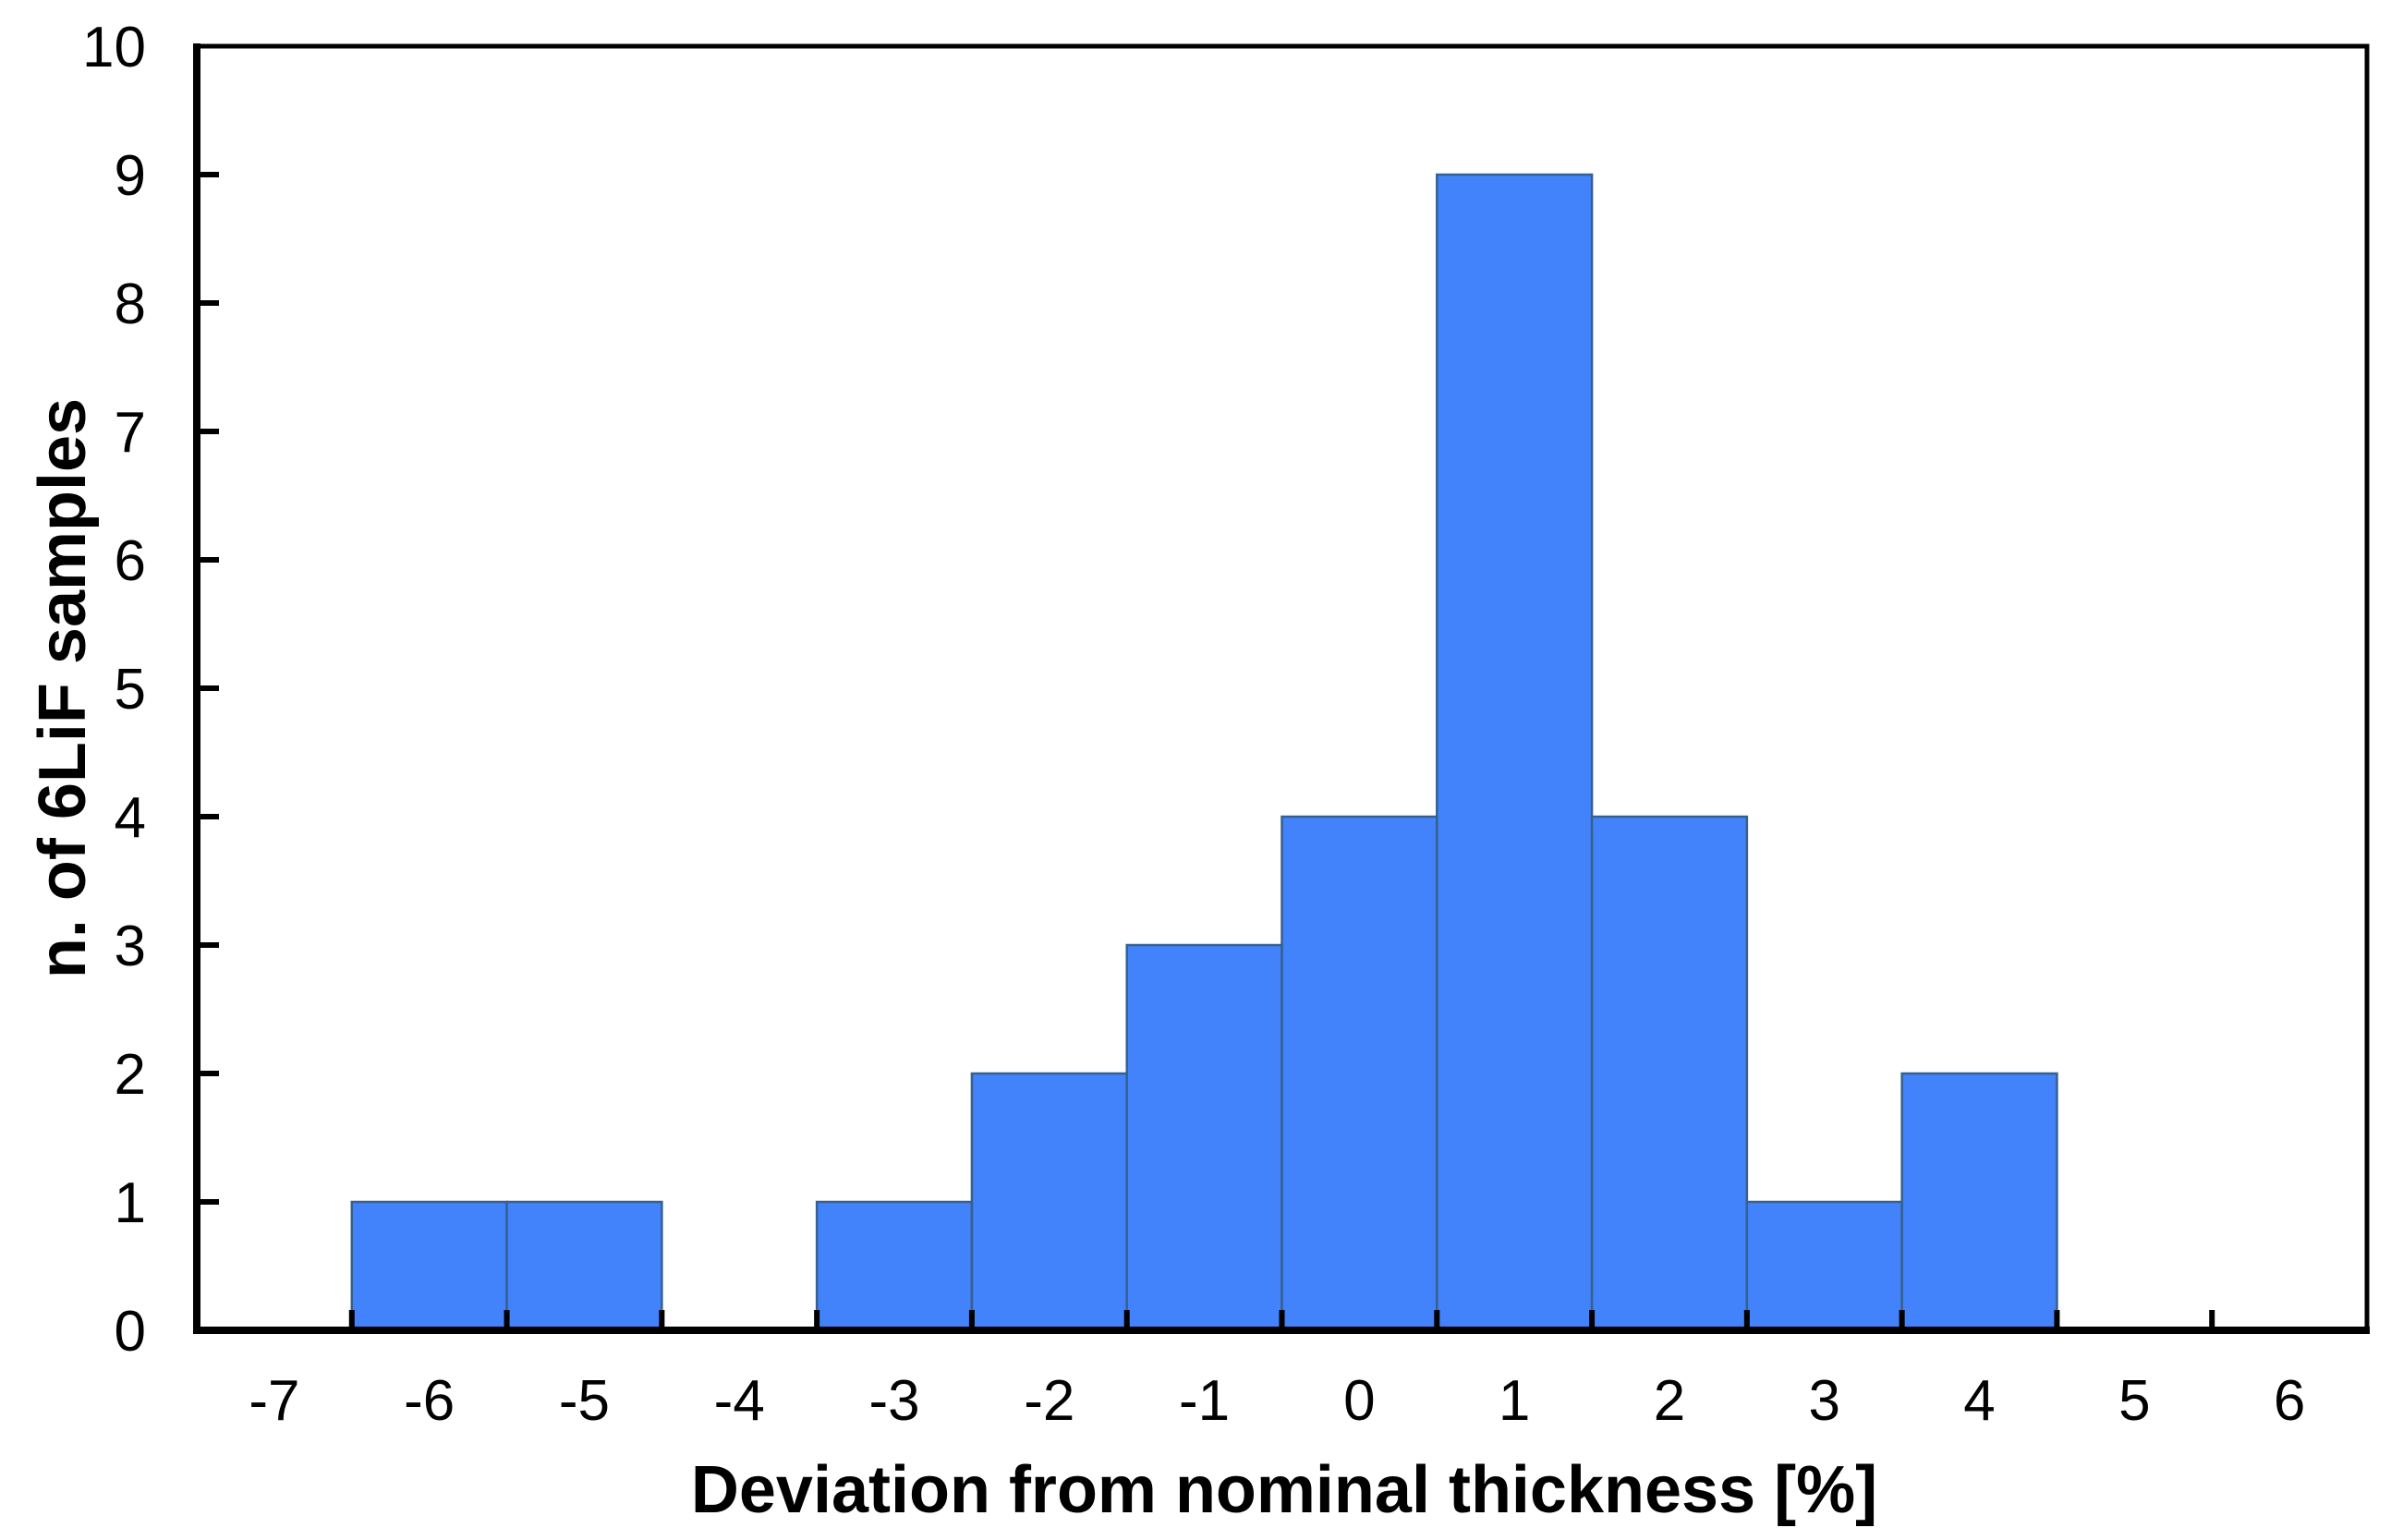  What do you see at coordinates (1049, 1401) in the screenshot?
I see `x-tick-label: -2` at bounding box center [1049, 1401].